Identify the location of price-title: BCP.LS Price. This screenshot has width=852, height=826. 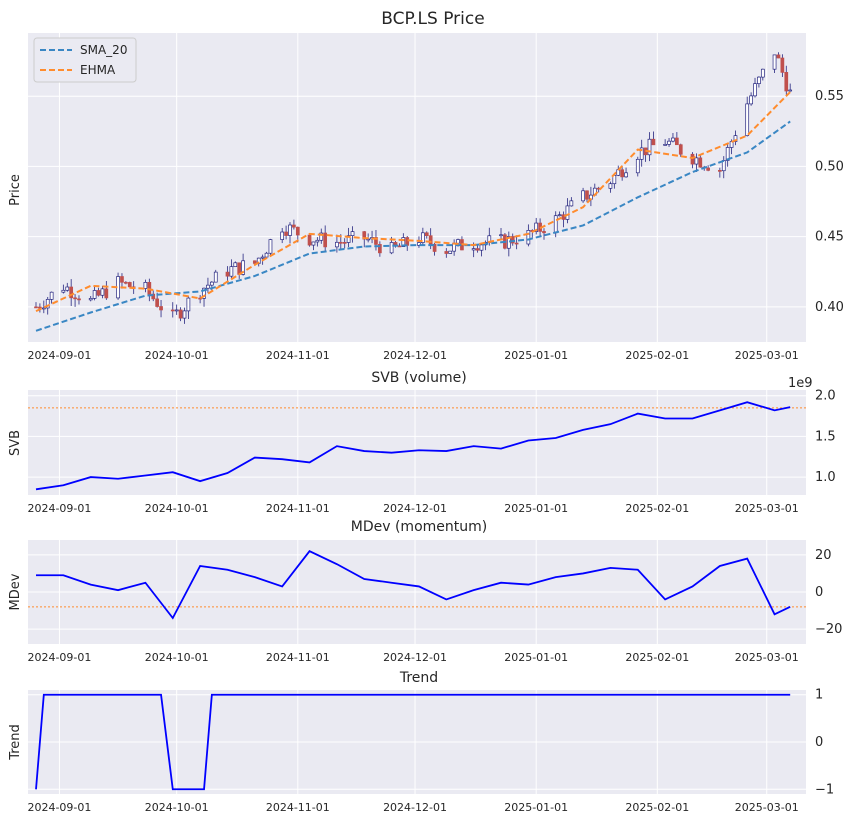
(432, 19).